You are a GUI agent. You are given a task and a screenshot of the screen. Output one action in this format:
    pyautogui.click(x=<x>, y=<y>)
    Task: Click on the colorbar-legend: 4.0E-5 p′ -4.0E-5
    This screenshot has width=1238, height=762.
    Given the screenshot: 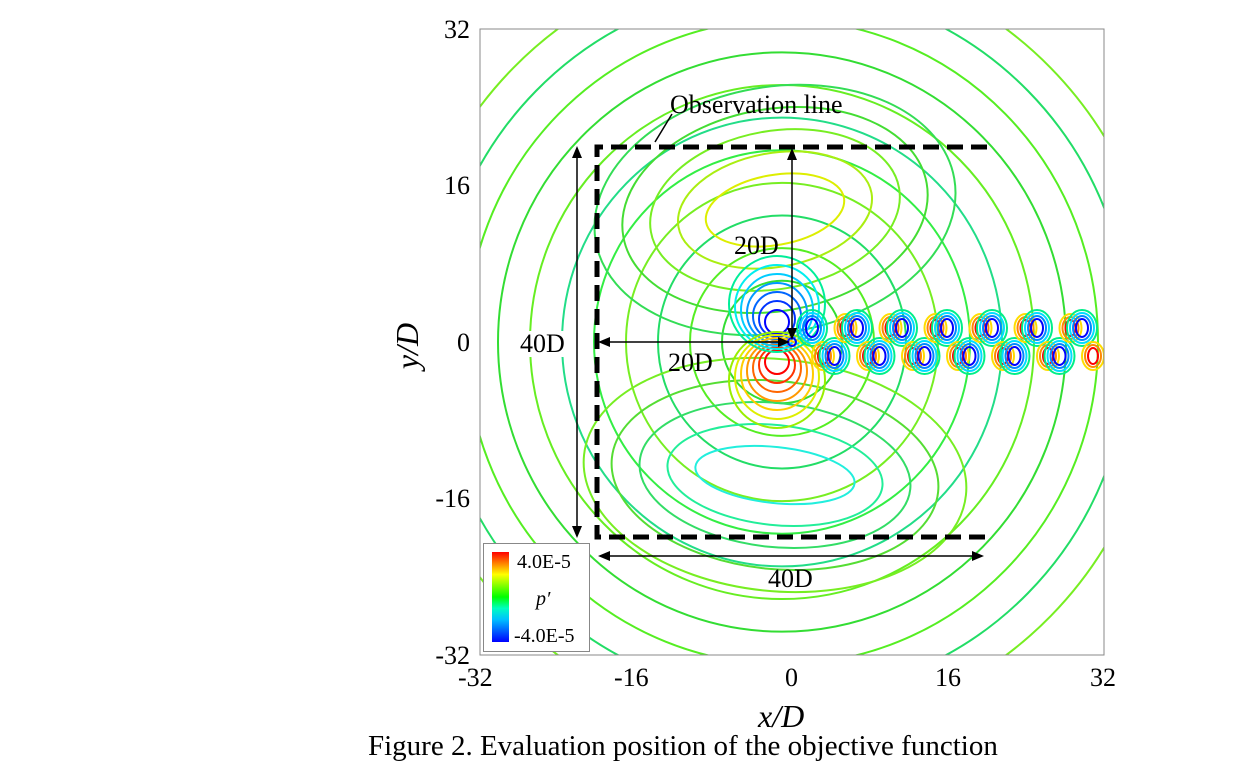 What is the action you would take?
    pyautogui.click(x=536, y=597)
    